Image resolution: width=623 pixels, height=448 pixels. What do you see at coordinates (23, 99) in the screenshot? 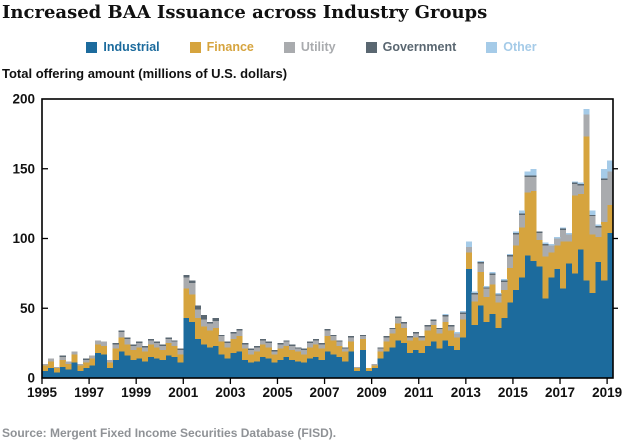
I see `y-tick-label: 200` at bounding box center [23, 99].